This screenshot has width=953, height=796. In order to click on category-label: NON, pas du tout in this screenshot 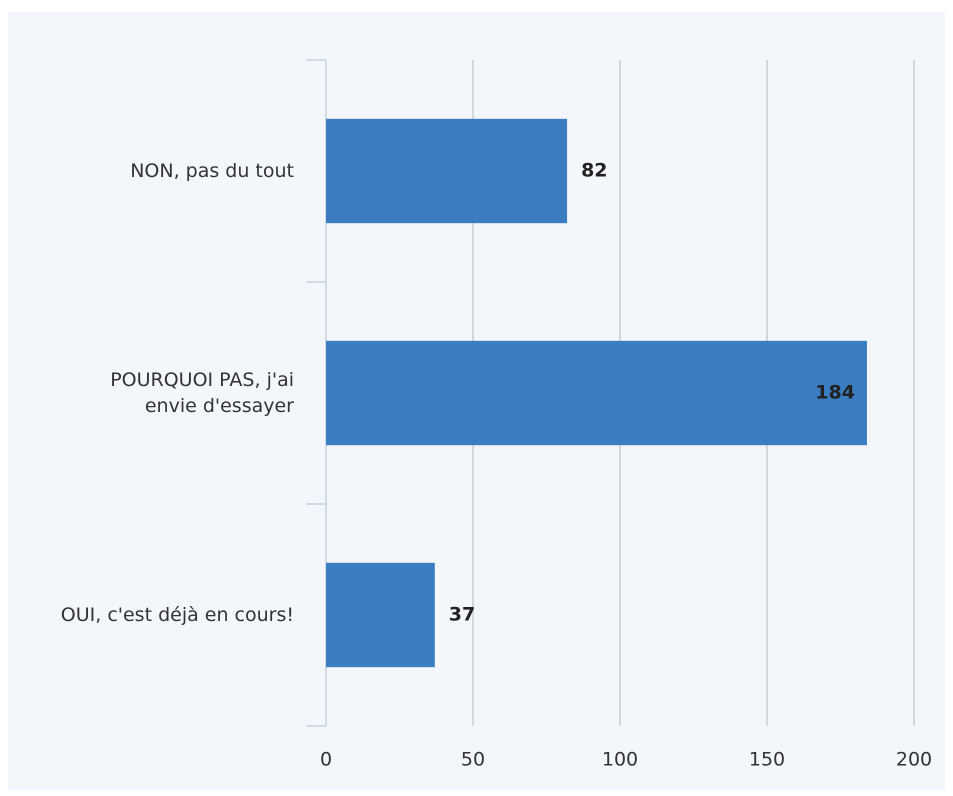, I will do `click(212, 171)`.